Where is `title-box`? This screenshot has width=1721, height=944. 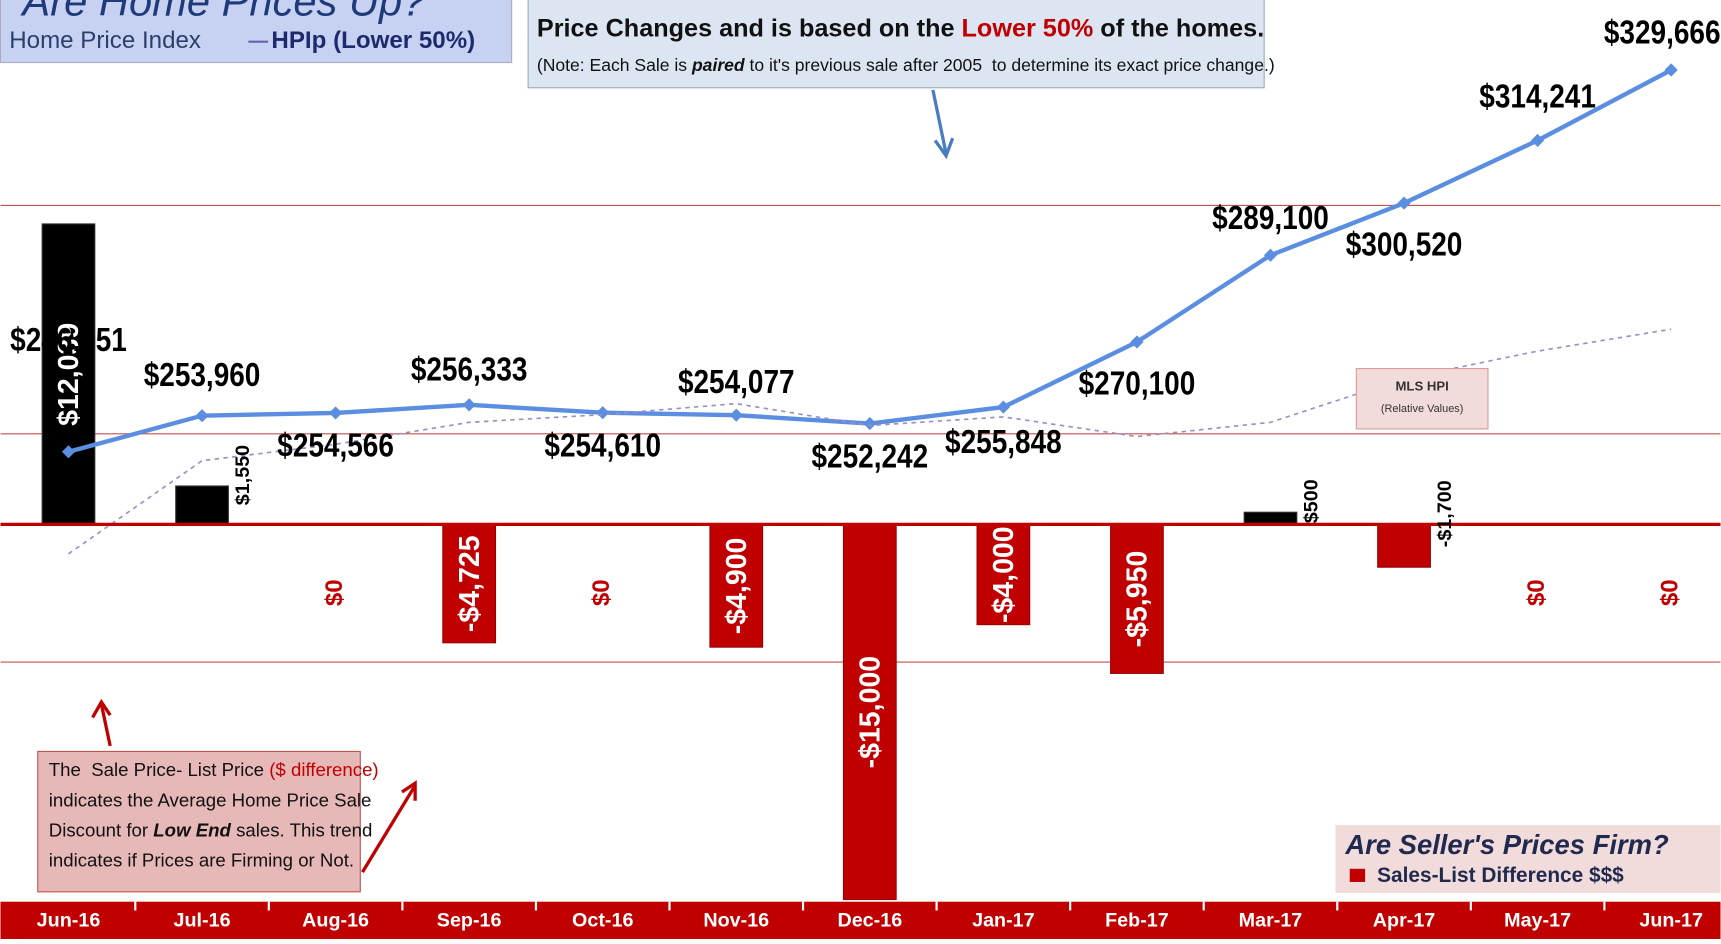
title-box is located at coordinates (256, 32).